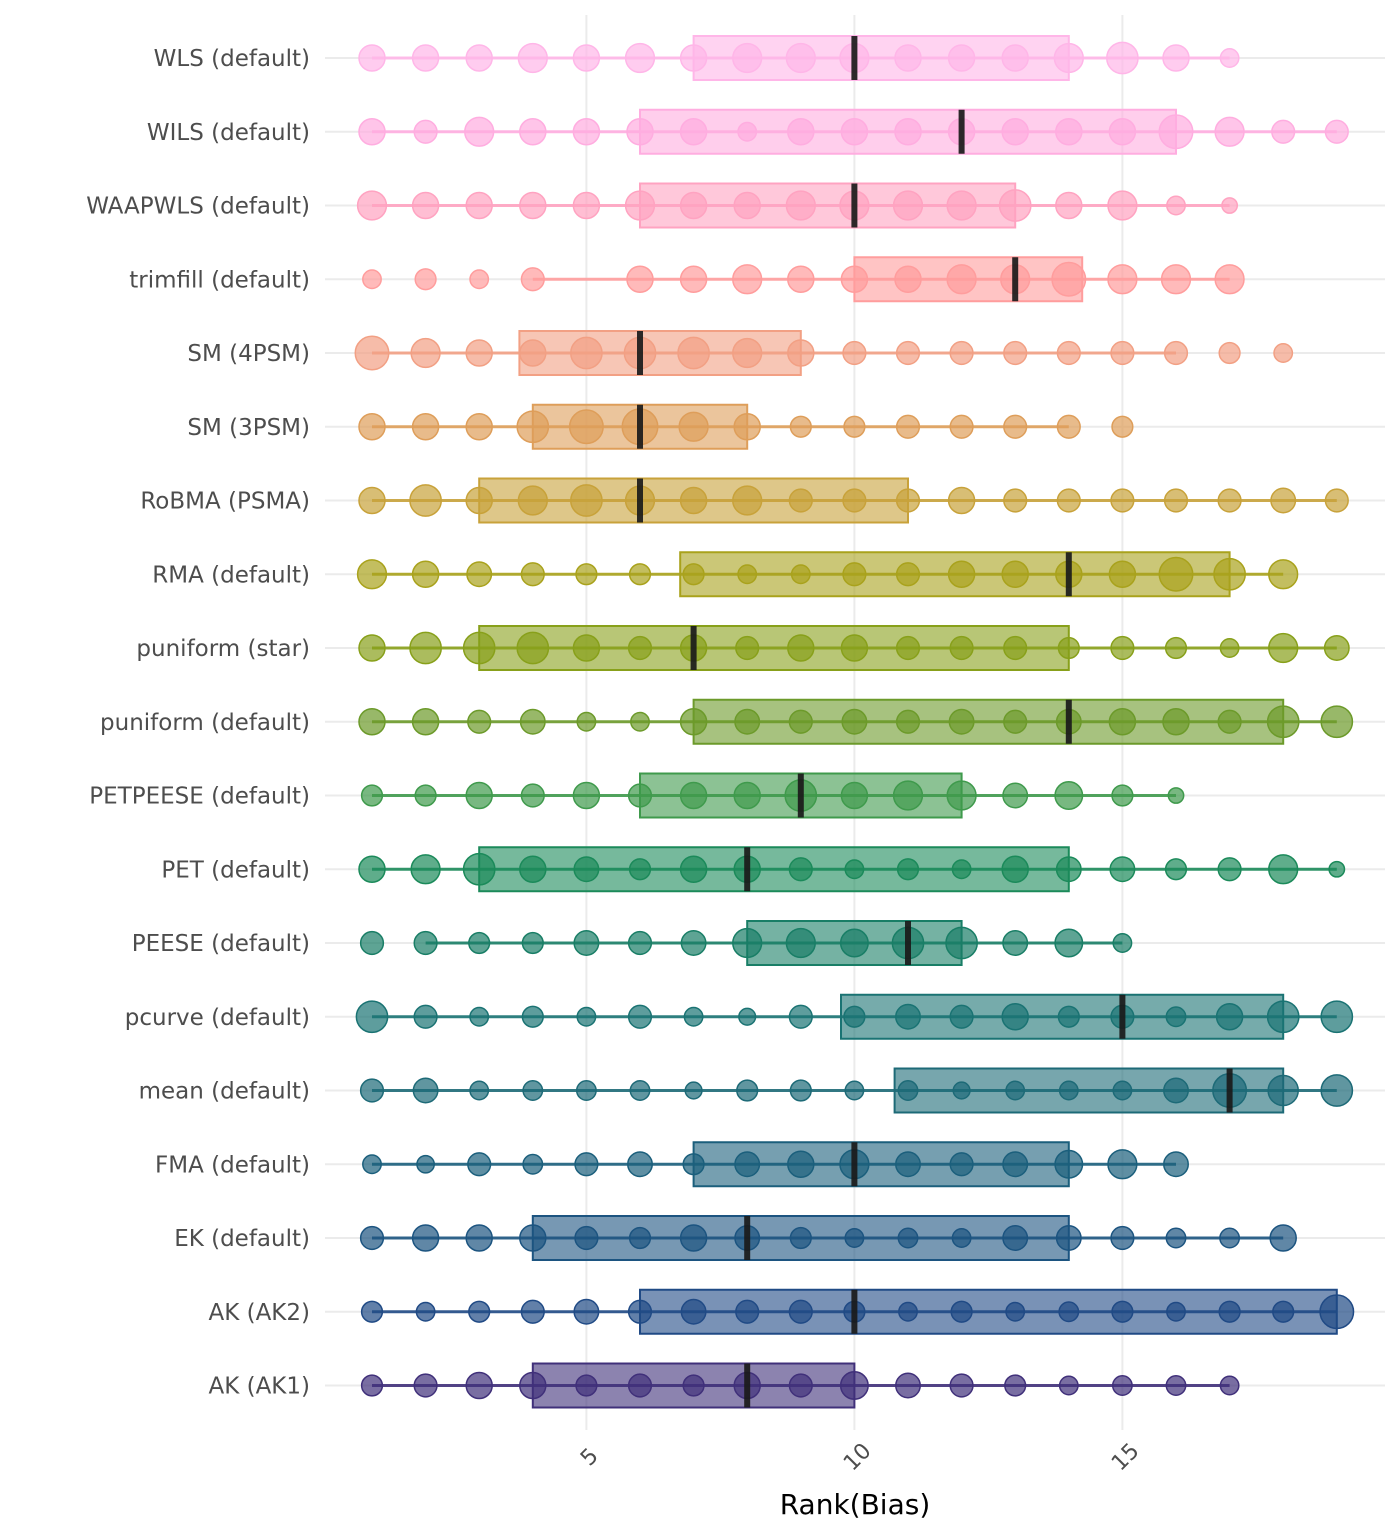 The height and width of the screenshot is (1536, 1400). Describe the element at coordinates (242, 1239) in the screenshot. I see `y-axis-label: EK (default)` at that location.